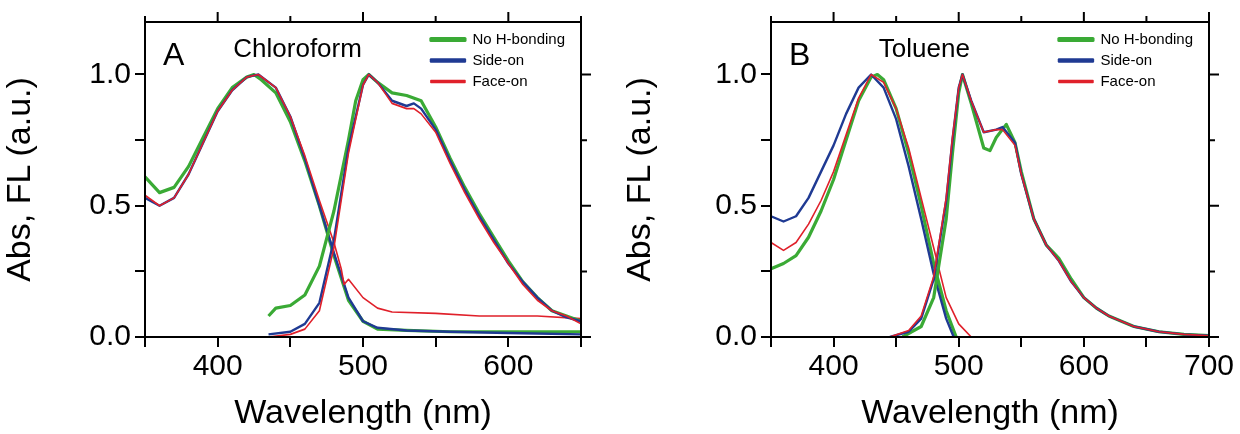  I want to click on annotation: B, so click(800, 53).